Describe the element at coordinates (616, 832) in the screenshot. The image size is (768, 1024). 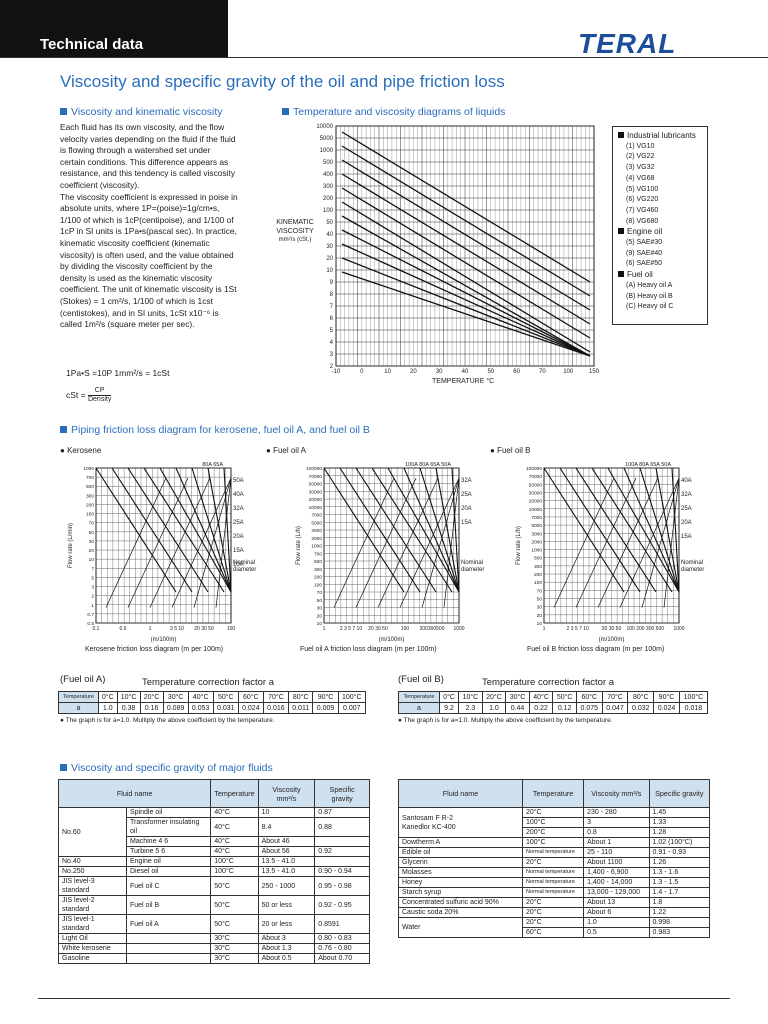
I see `fluid-cell: 0.8` at that location.